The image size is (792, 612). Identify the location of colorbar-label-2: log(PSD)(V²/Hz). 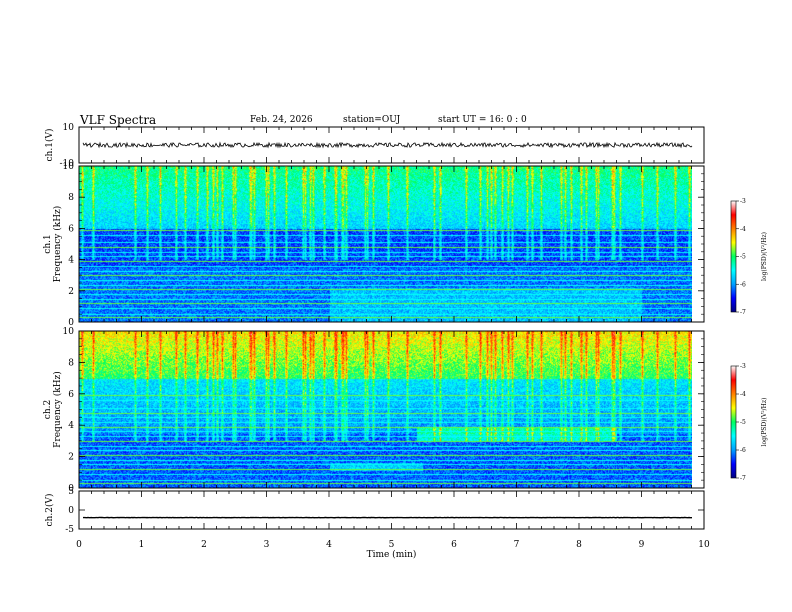
(764, 422).